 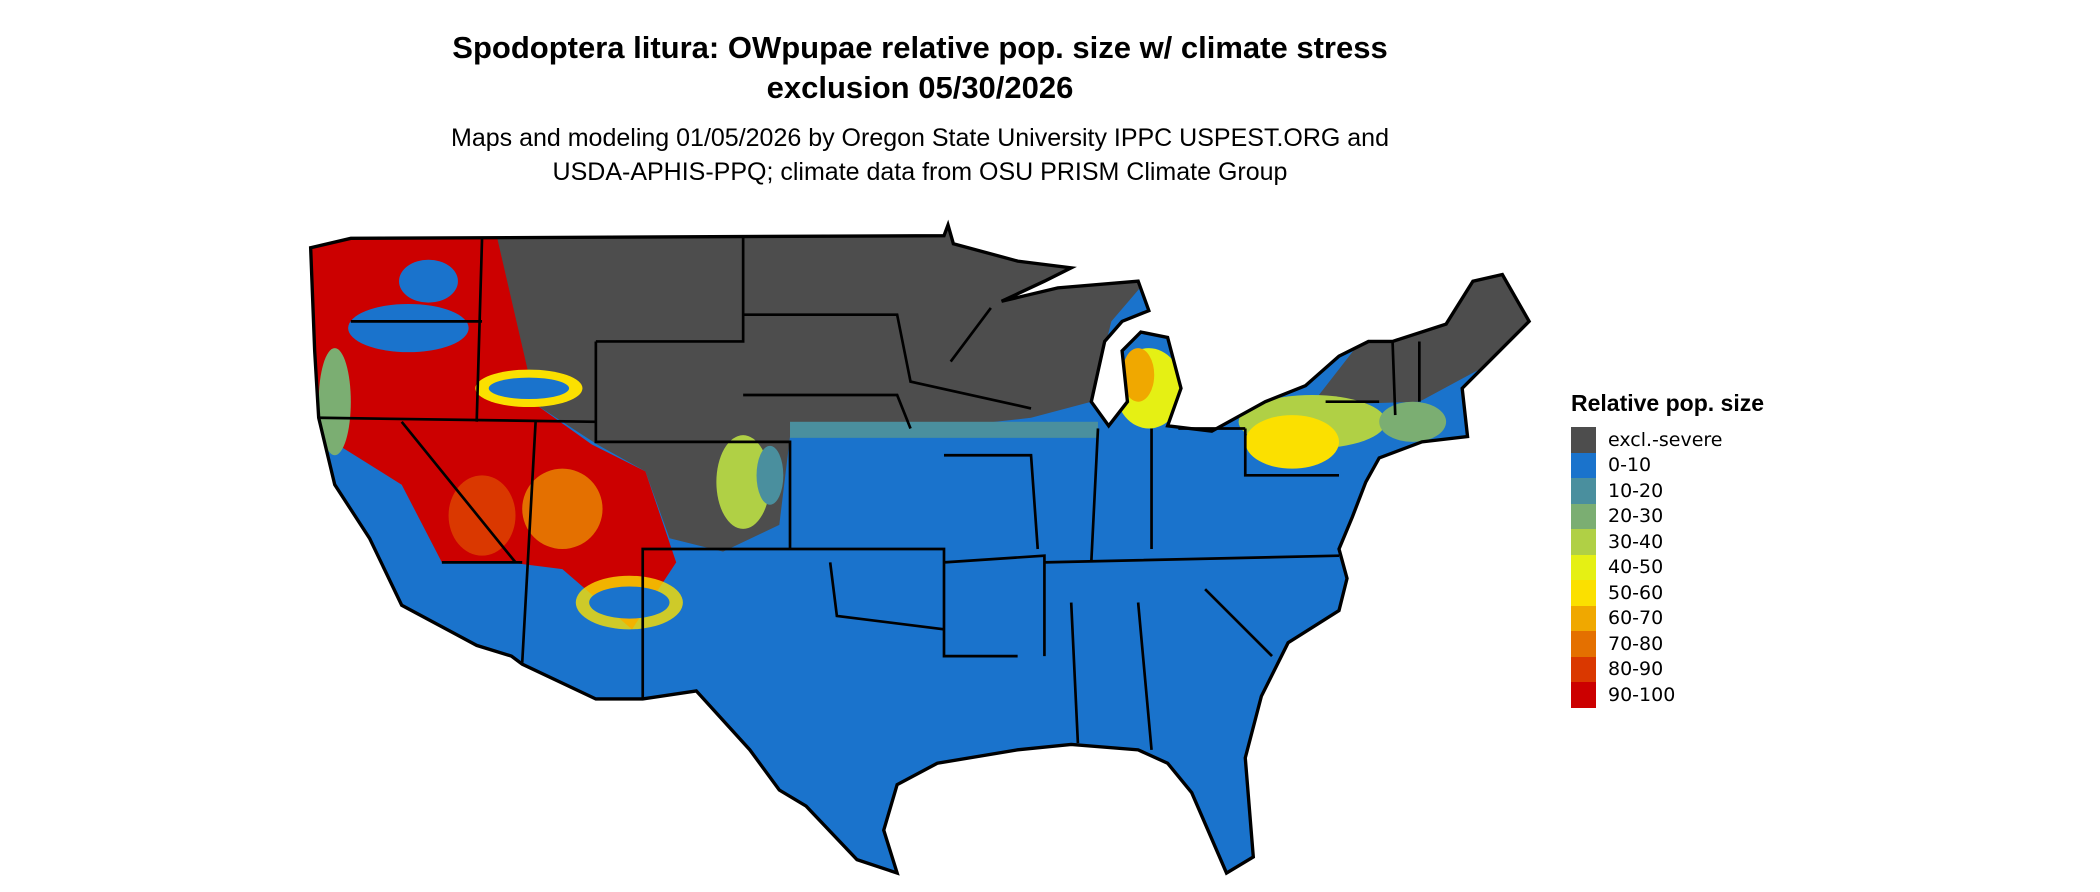 What do you see at coordinates (1636, 567) in the screenshot?
I see `legend-label: 40-50` at bounding box center [1636, 567].